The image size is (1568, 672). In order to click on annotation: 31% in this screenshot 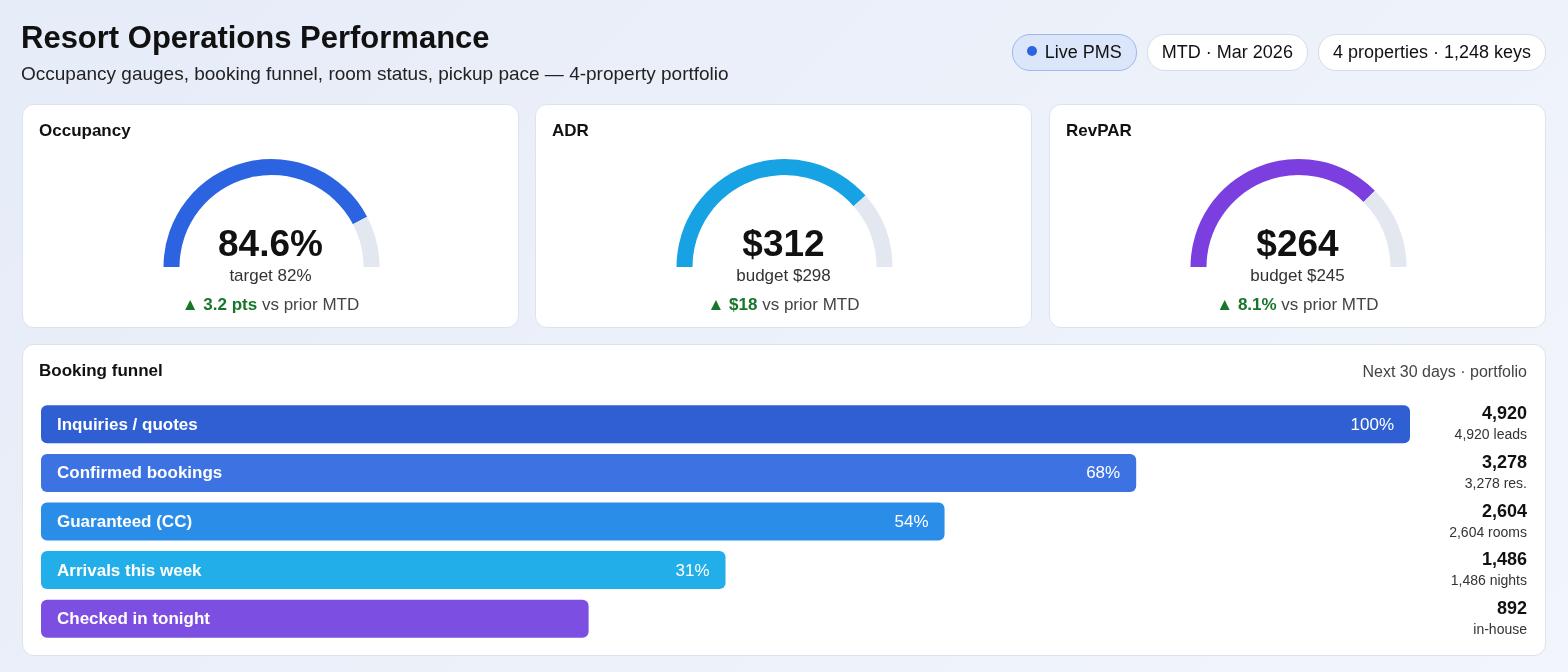, I will do `click(692, 570)`.